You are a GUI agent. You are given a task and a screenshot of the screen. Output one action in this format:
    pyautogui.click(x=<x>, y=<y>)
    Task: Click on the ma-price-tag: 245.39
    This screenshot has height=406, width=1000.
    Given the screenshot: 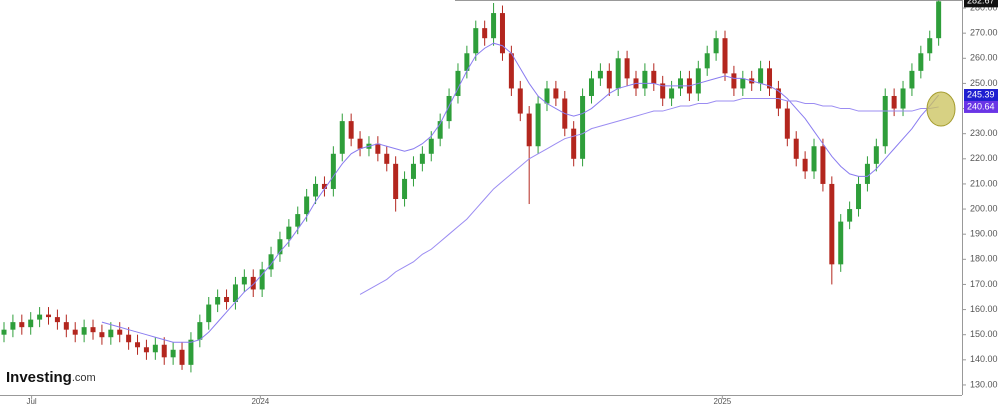 What is the action you would take?
    pyautogui.click(x=981, y=94)
    